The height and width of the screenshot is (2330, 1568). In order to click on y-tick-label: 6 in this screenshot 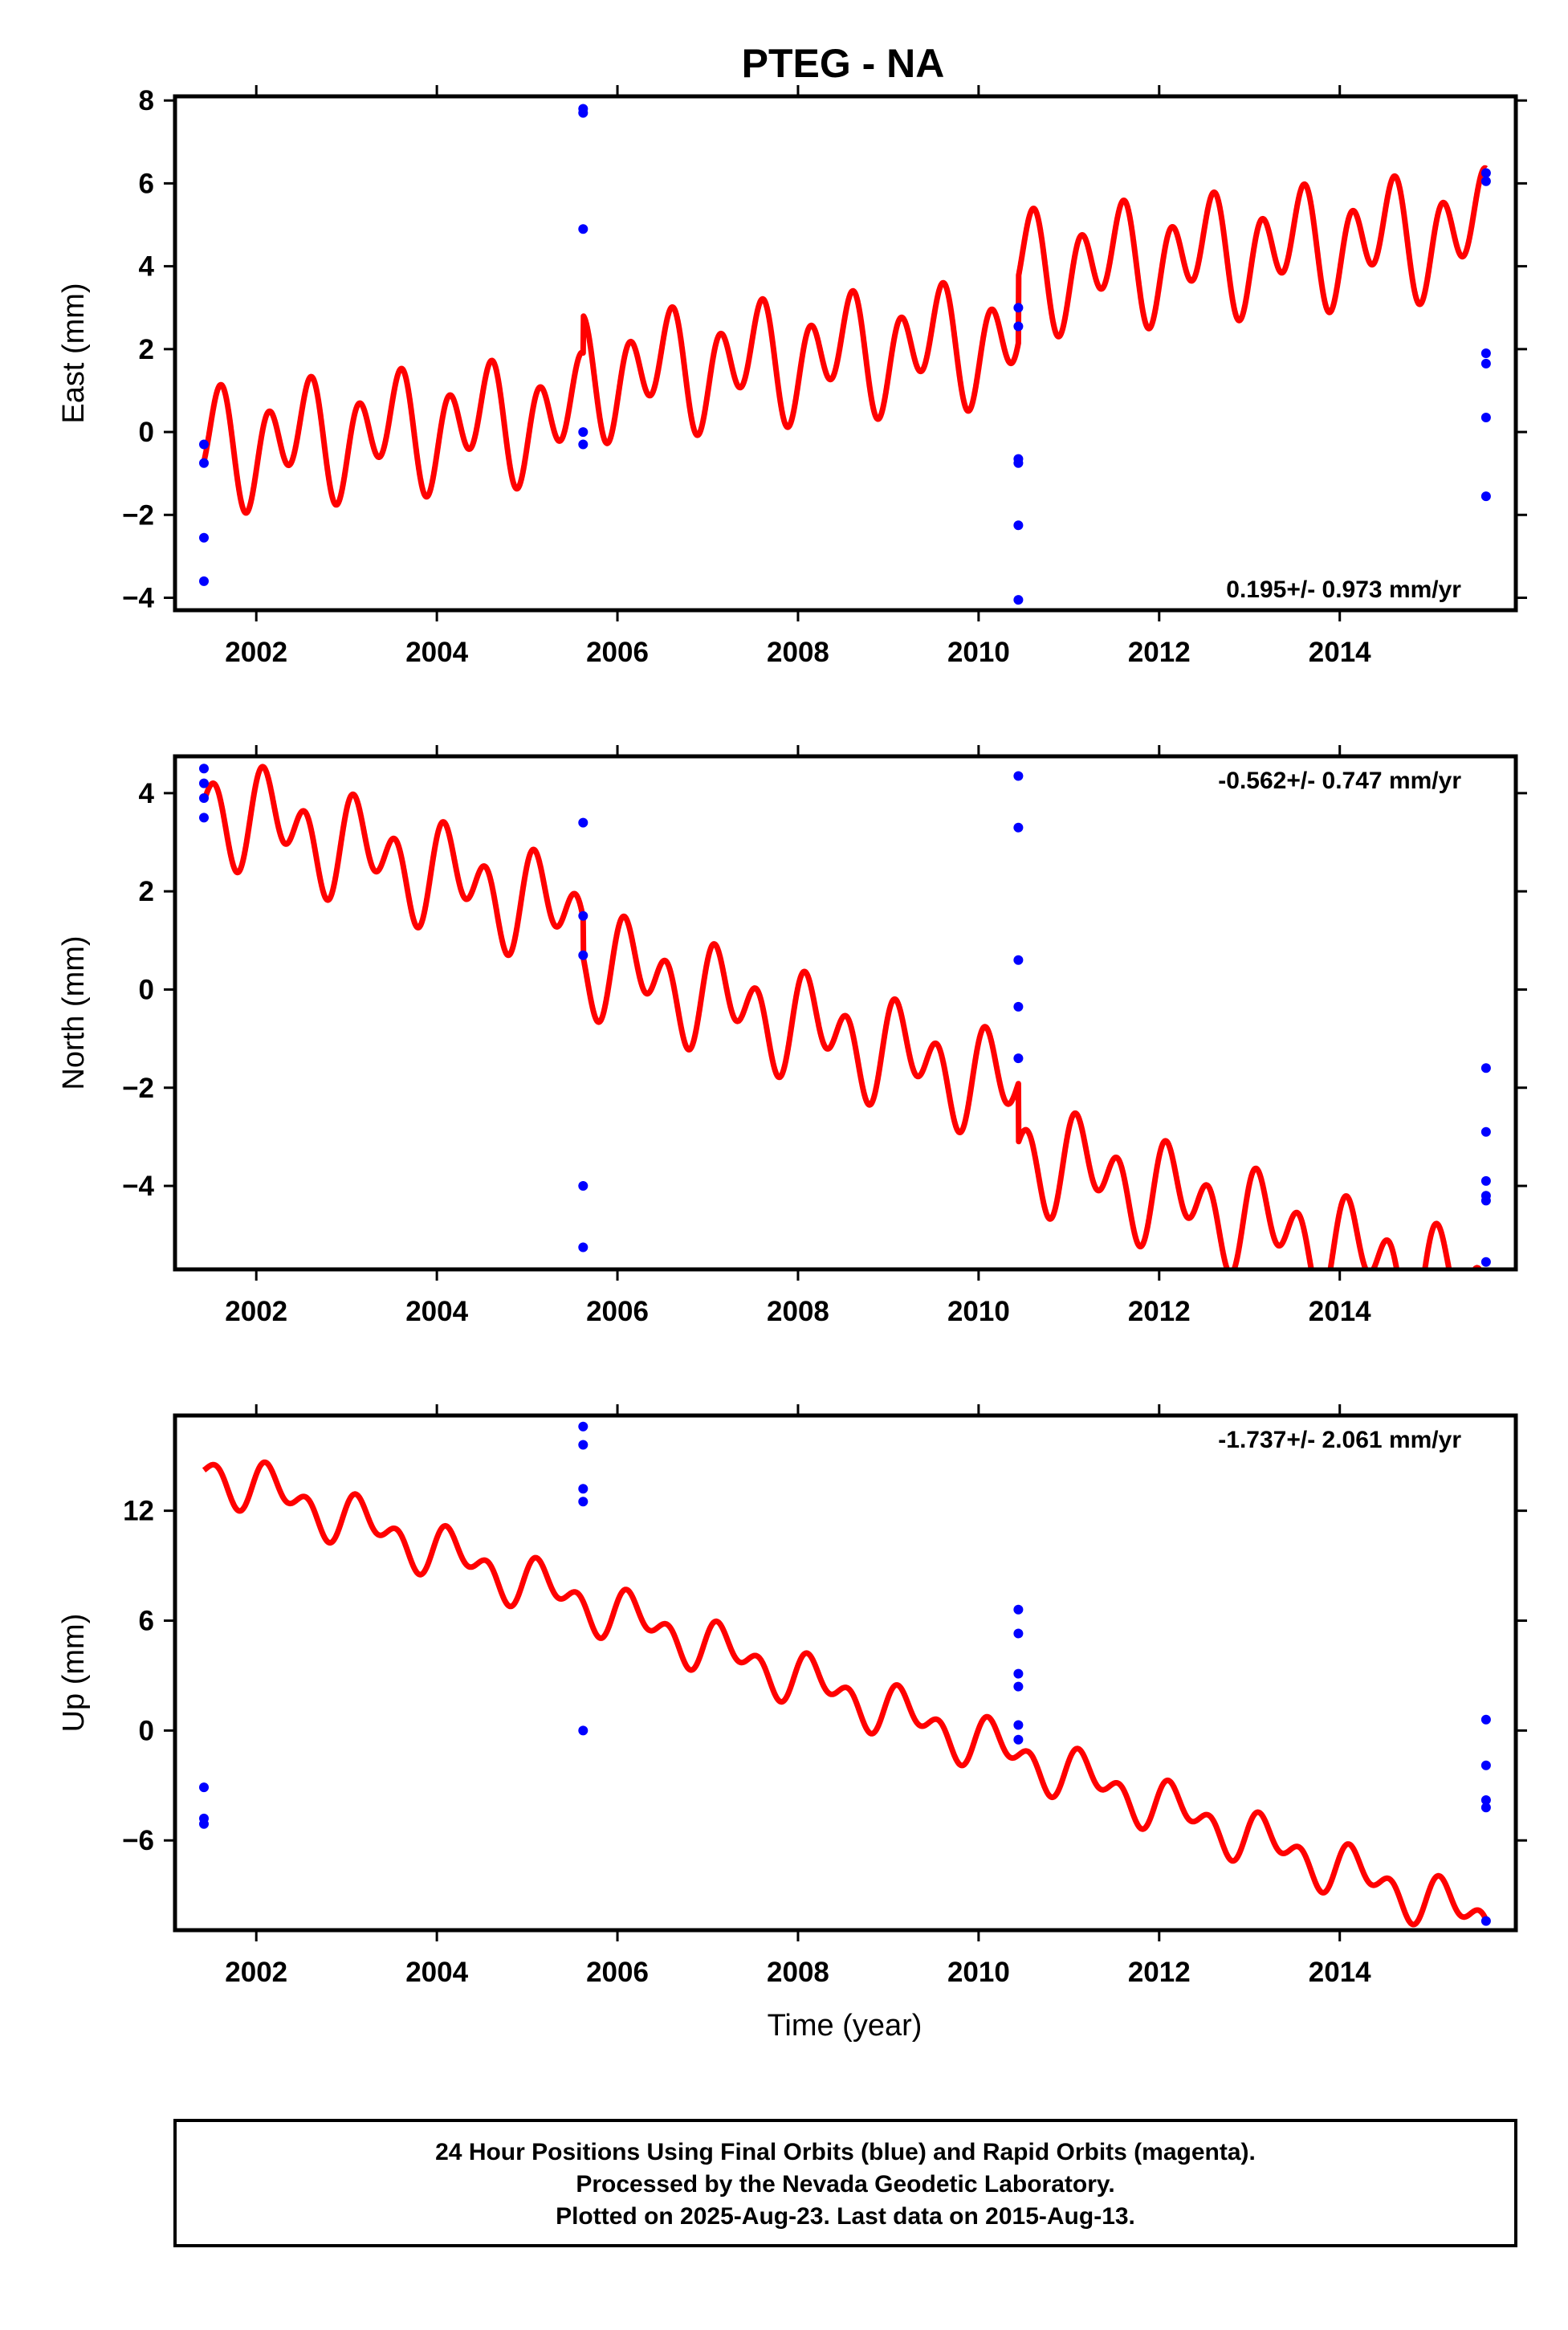, I will do `click(146, 1620)`.